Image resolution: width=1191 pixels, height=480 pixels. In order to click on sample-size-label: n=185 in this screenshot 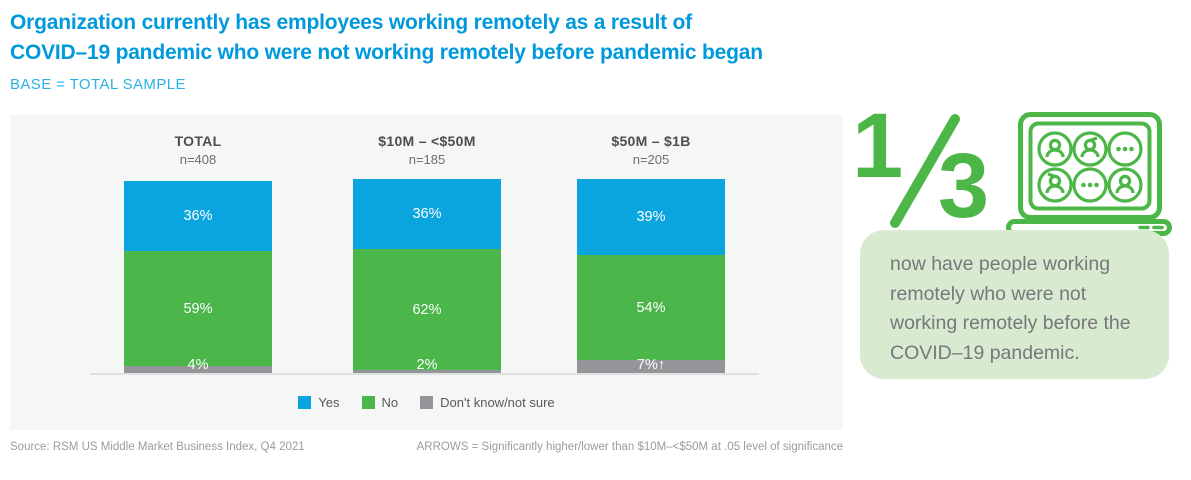, I will do `click(427, 159)`.